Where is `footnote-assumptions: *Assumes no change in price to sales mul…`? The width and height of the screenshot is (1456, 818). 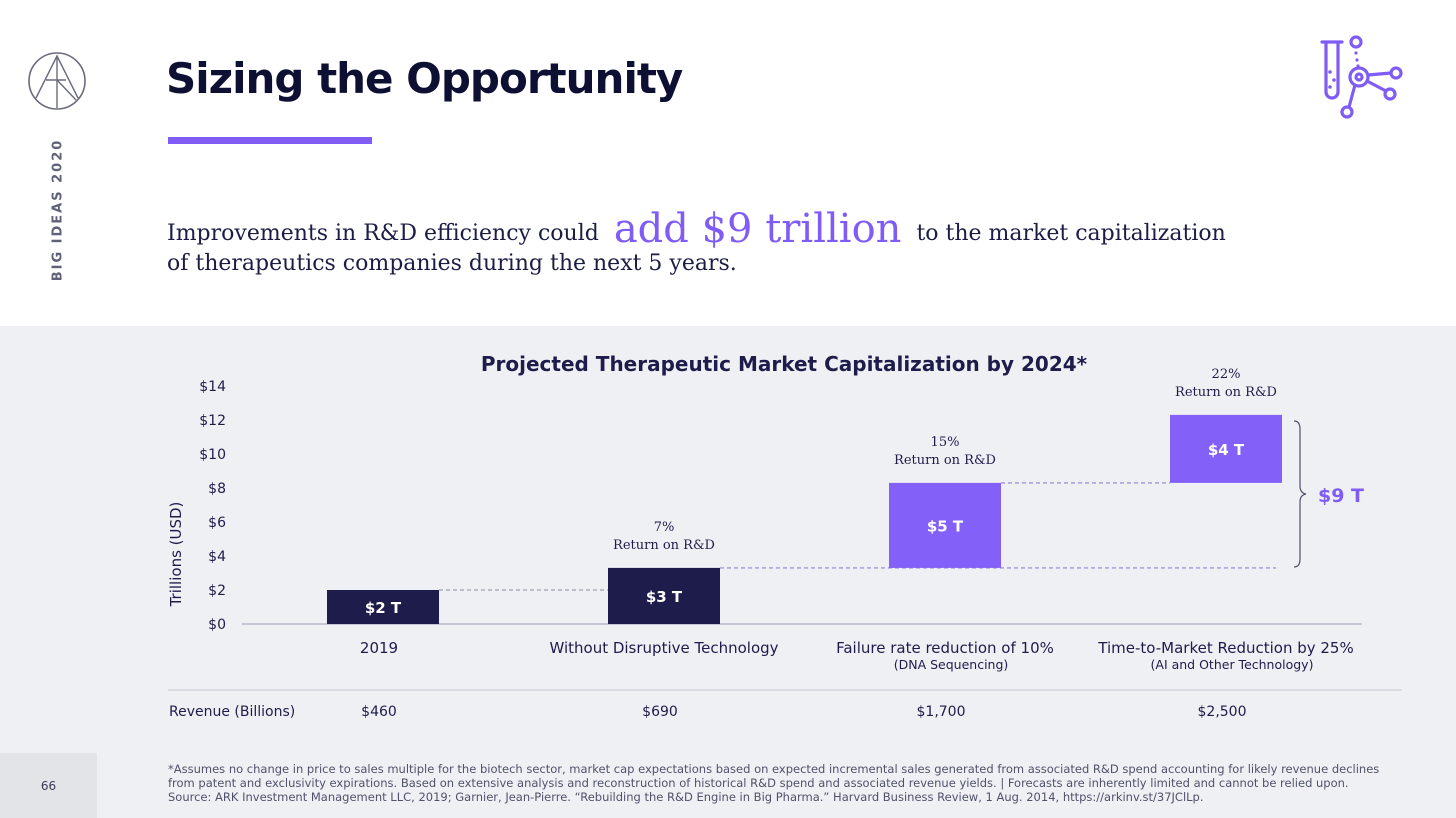 footnote-assumptions: *Assumes no change in price to sales mul… is located at coordinates (774, 776).